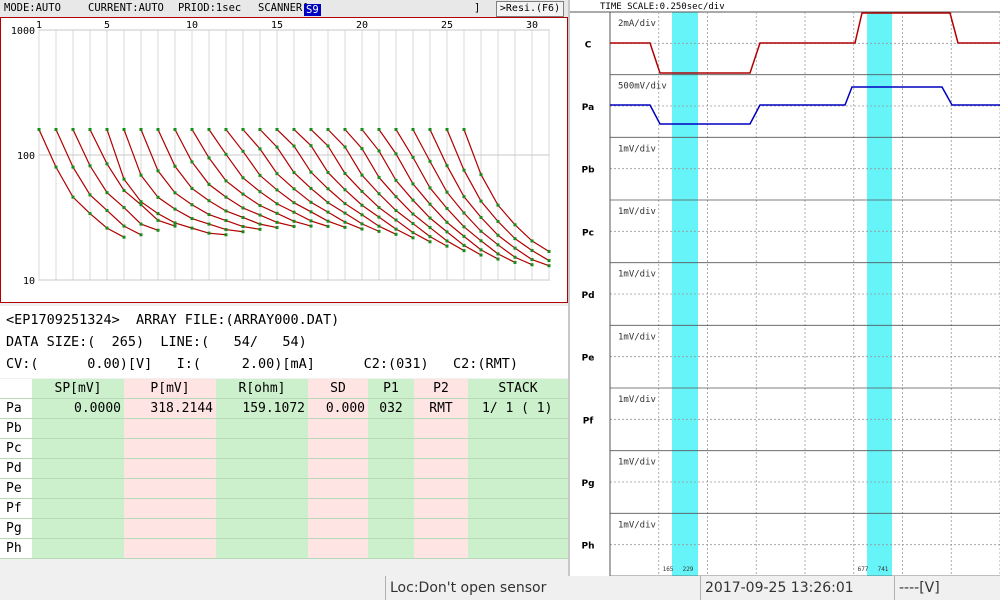 This screenshot has width=1000, height=600. What do you see at coordinates (284, 528) in the screenshot?
I see `table-row: Pg` at bounding box center [284, 528].